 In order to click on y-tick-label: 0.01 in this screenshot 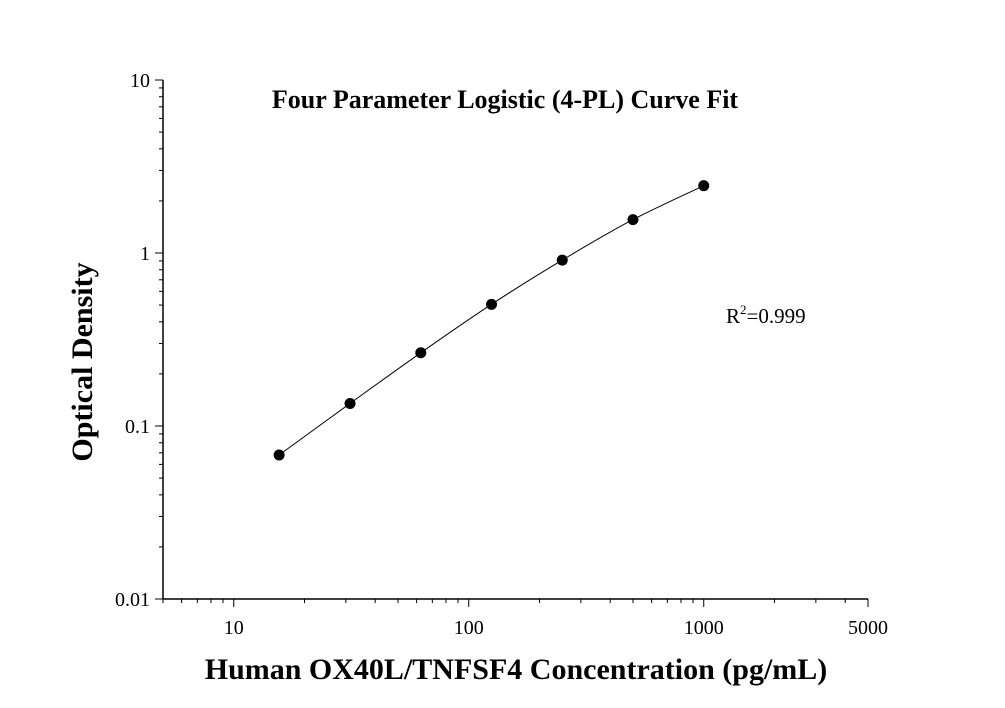, I will do `click(132, 600)`.